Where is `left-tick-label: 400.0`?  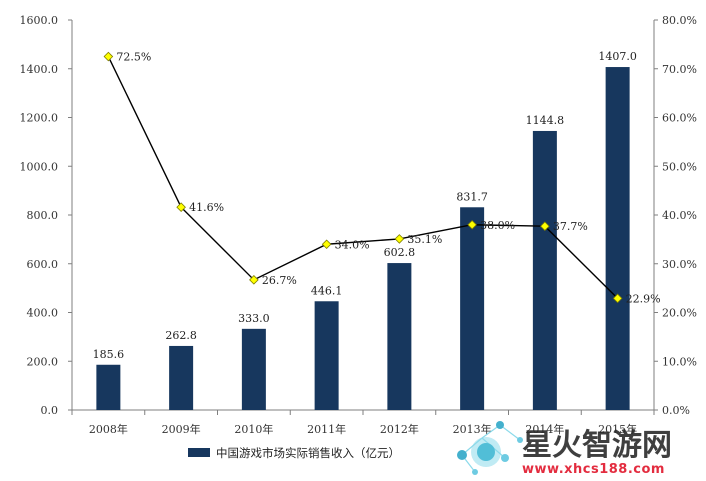 left-tick-label: 400.0 is located at coordinates (43, 313).